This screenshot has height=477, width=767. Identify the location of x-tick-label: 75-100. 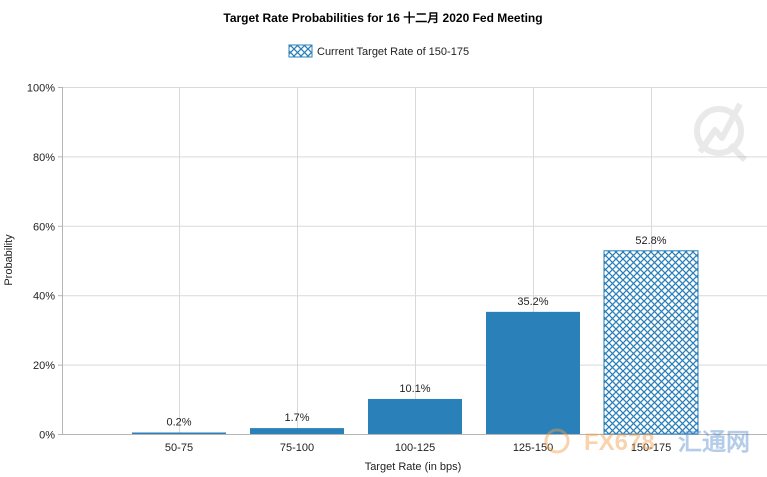
(297, 448).